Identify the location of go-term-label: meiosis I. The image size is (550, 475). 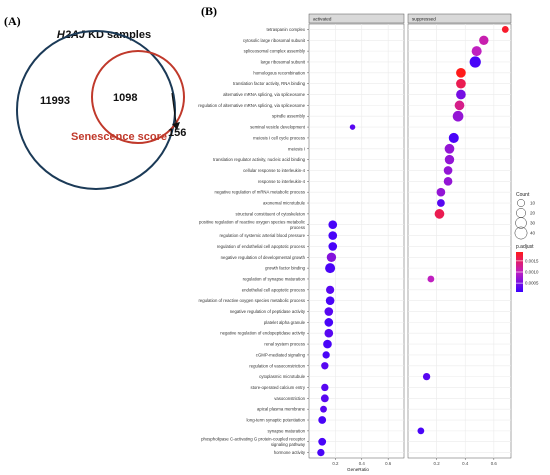
(296, 148).